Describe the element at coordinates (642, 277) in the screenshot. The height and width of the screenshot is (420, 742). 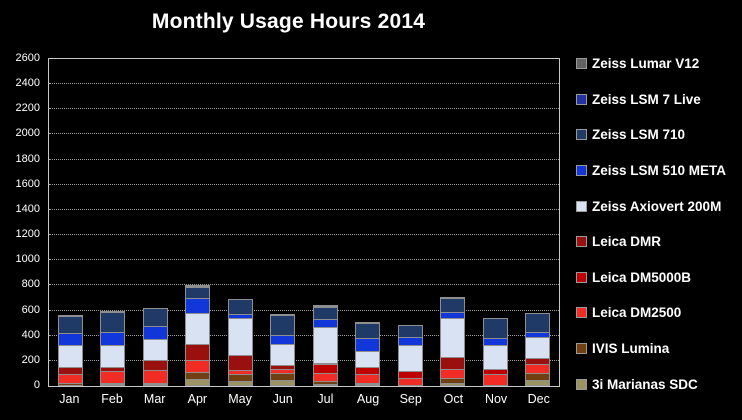
I see `legend-label: Leica DM5000B` at that location.